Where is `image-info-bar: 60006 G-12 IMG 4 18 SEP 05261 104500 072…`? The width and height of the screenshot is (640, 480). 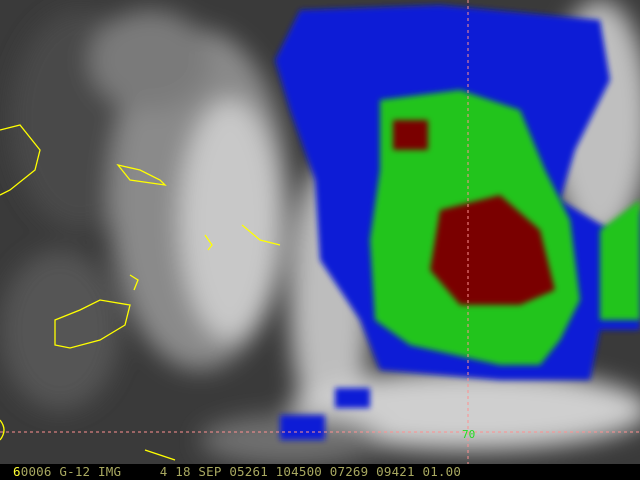 image-info-bar: 60006 G-12 IMG 4 18 SEP 05261 104500 072… is located at coordinates (320, 472).